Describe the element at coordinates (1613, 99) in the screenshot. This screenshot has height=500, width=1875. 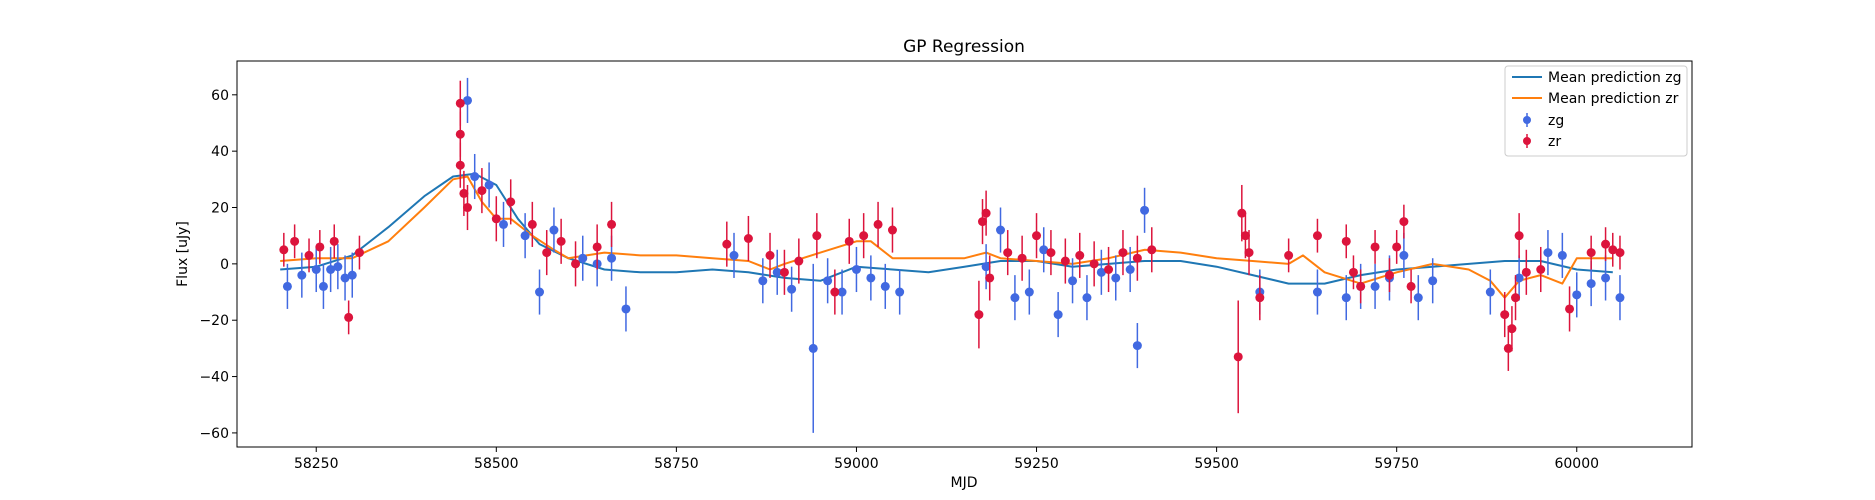
I see `legend-label-zr-line: Mean prediction zr` at that location.